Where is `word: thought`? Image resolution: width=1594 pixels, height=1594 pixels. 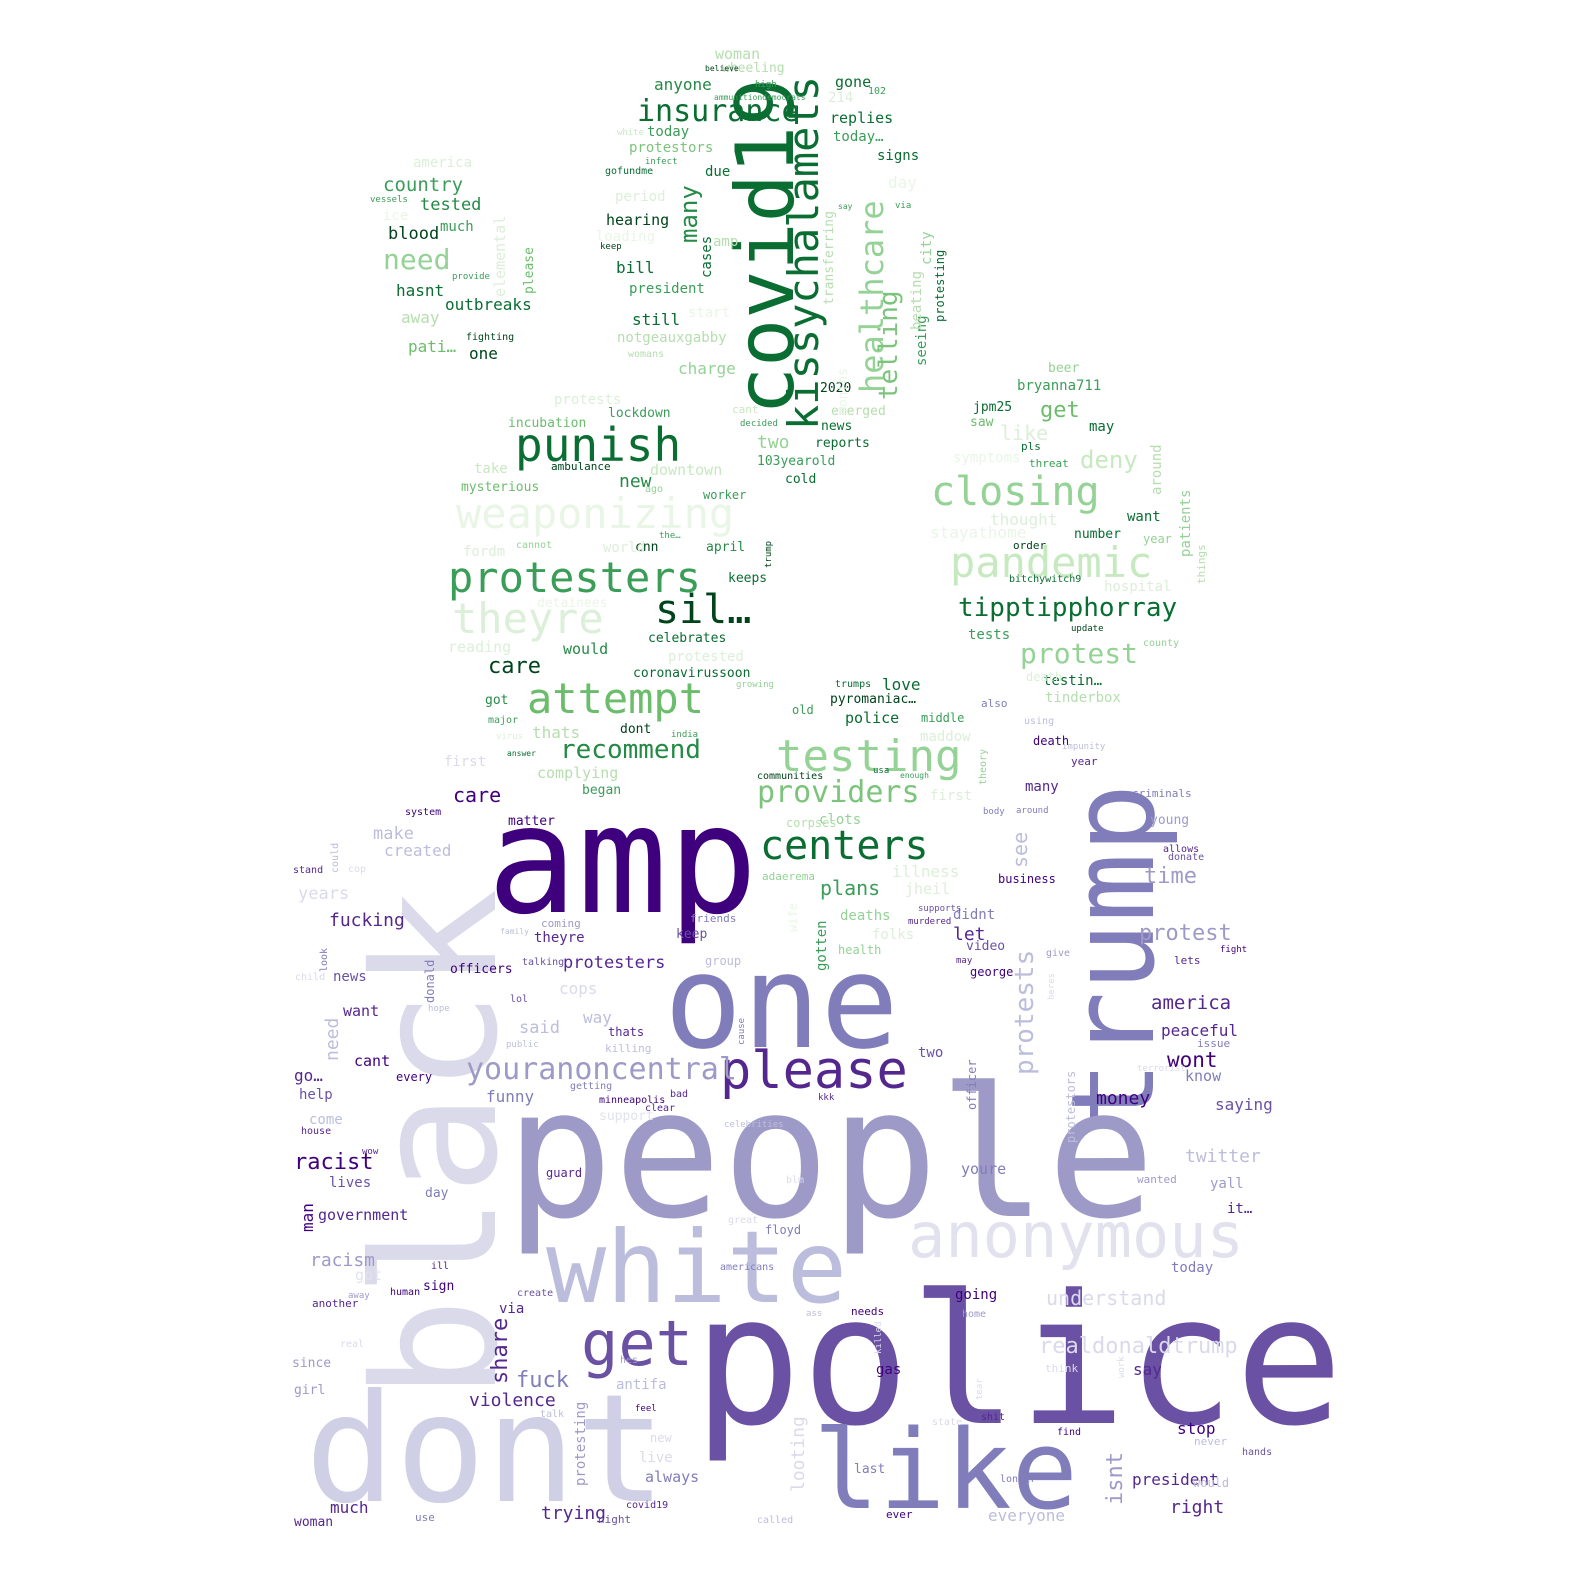
word: thought is located at coordinates (1024, 519).